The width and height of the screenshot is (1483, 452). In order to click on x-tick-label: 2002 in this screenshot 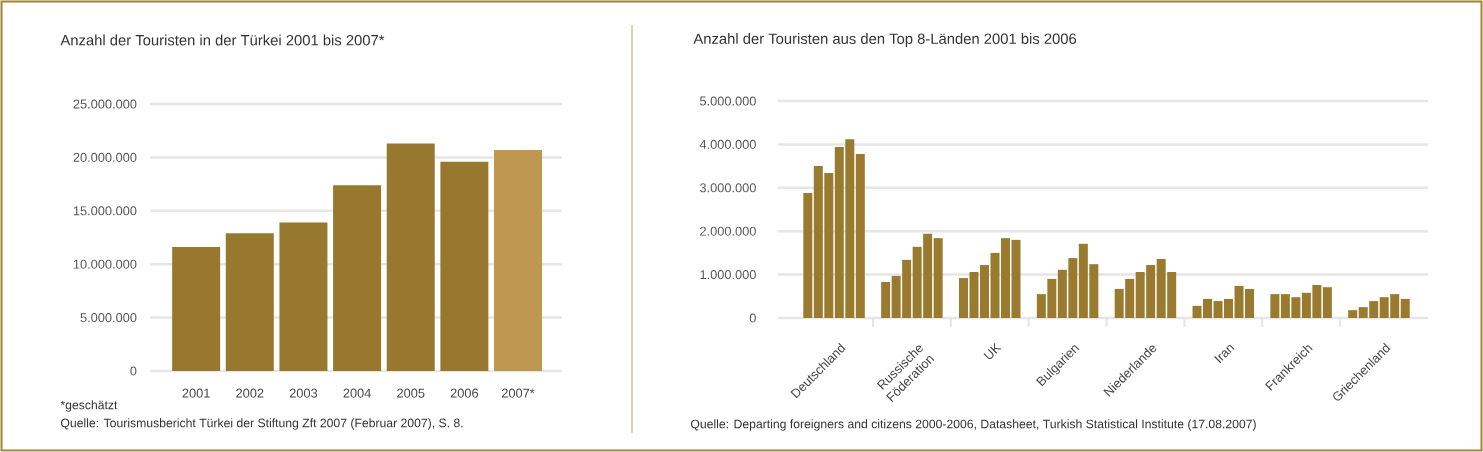, I will do `click(250, 393)`.